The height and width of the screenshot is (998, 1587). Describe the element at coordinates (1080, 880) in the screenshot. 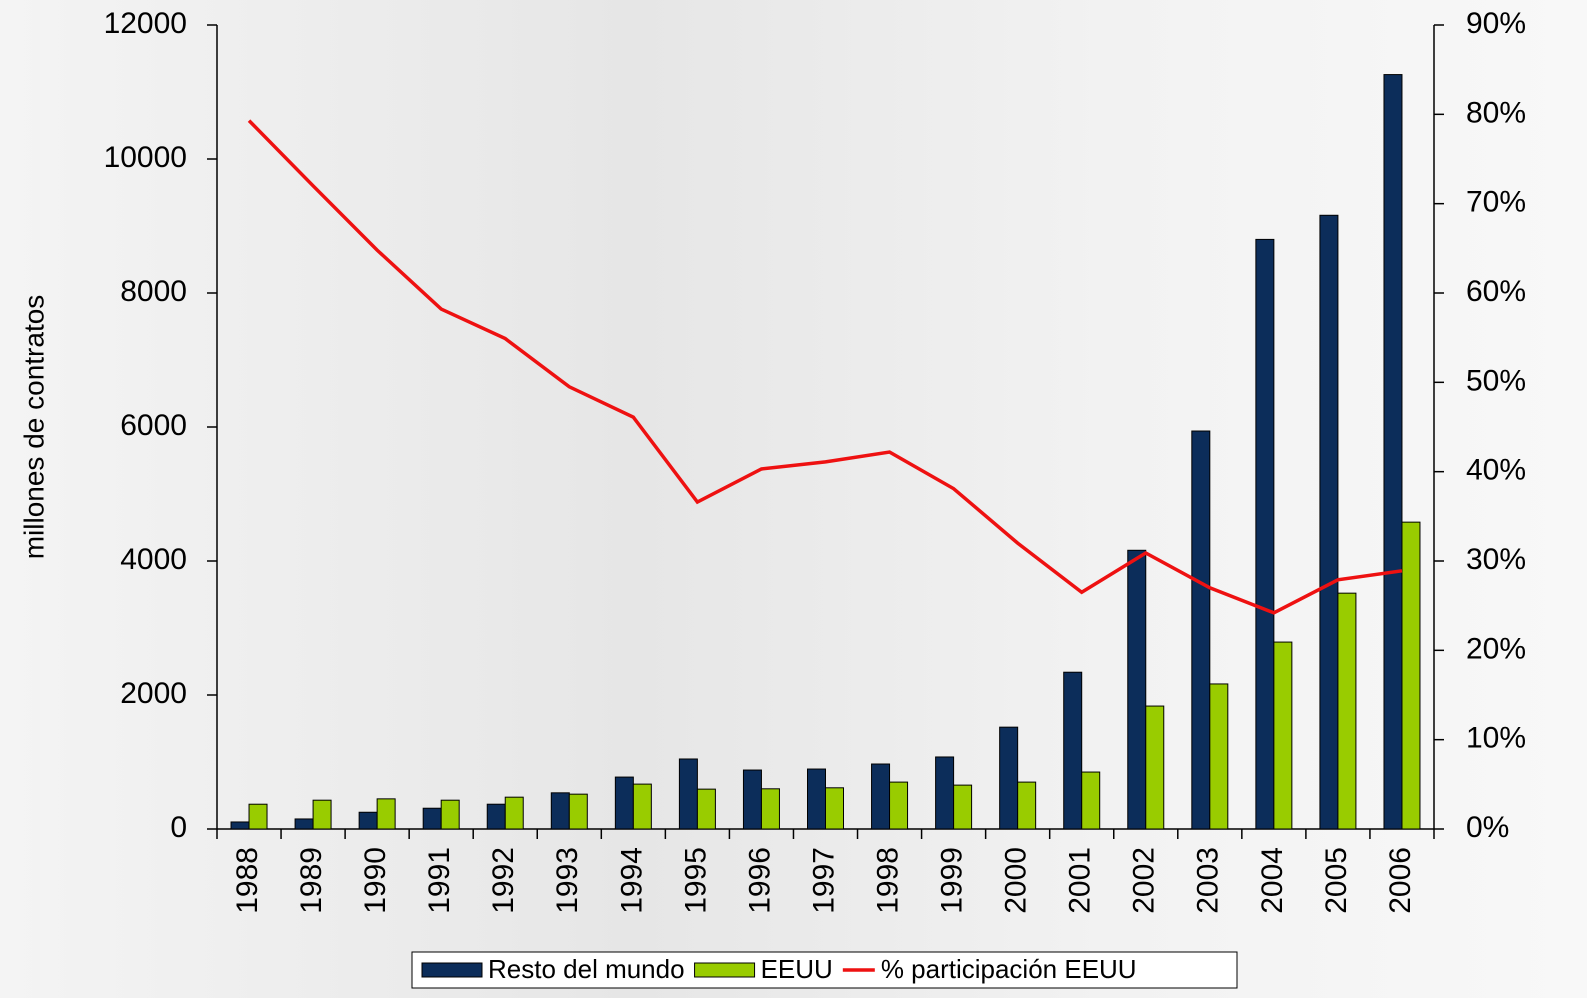

I see `x-tick-label: 2001` at that location.